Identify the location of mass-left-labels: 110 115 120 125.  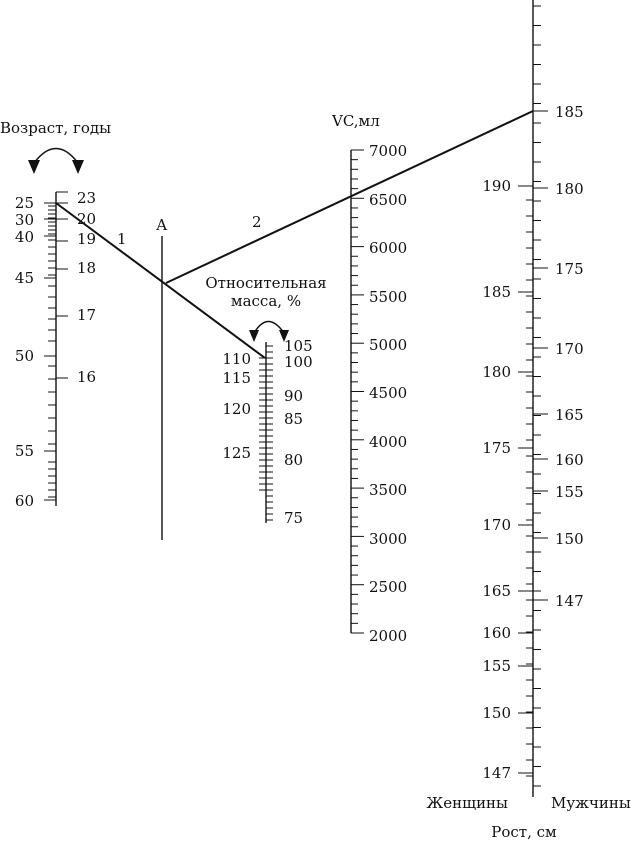
(236, 406).